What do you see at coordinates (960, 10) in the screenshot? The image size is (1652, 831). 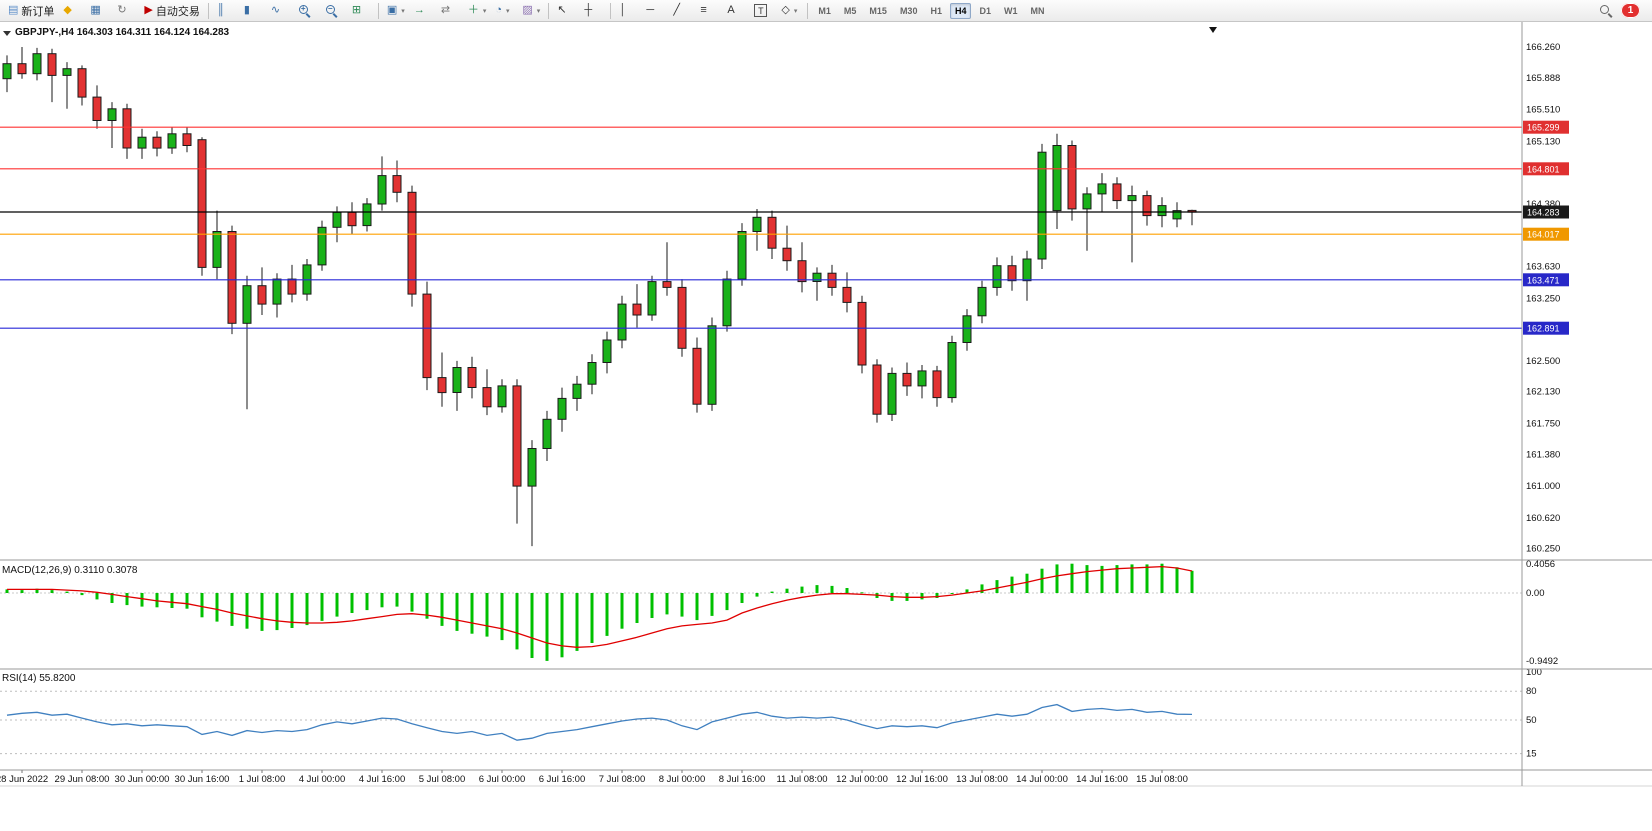 I see `timeframe-h4: H4` at bounding box center [960, 10].